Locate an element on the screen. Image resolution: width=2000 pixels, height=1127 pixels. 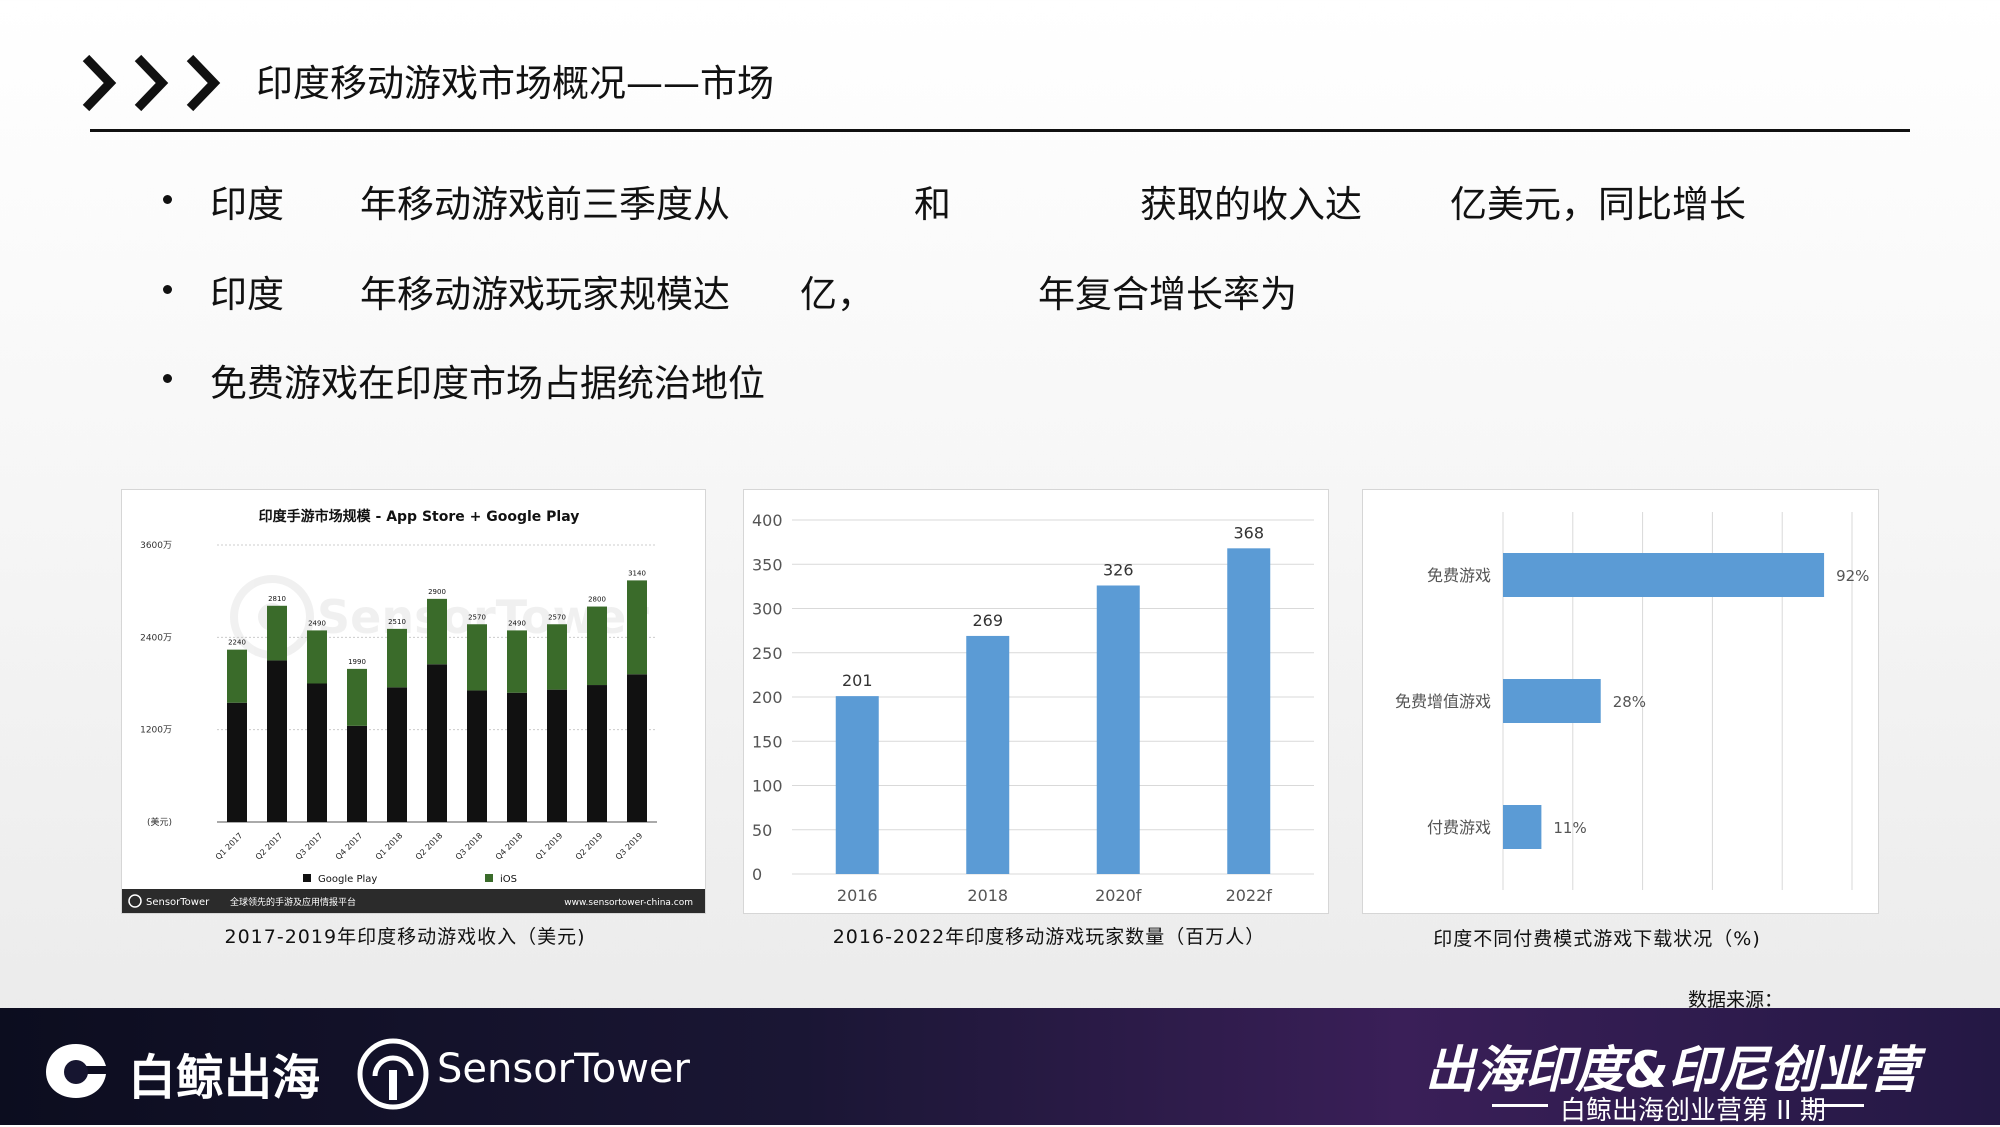
footer-brand-sensortower: SensorTower is located at coordinates (563, 1069).